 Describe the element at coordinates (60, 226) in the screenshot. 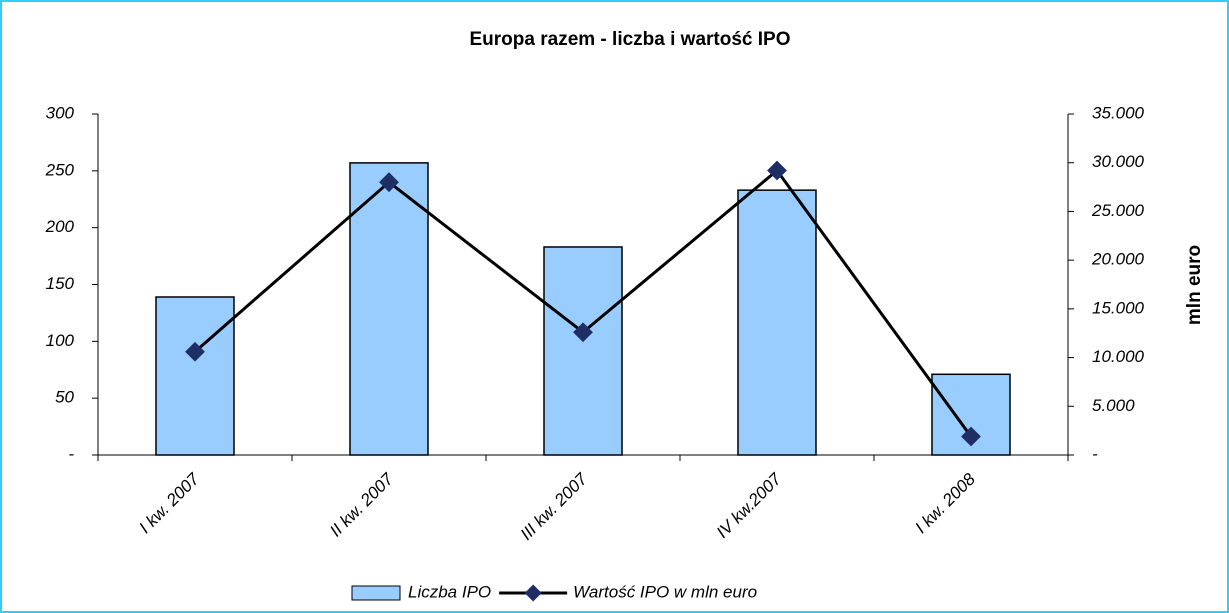

I see `yticks-label: 200` at that location.